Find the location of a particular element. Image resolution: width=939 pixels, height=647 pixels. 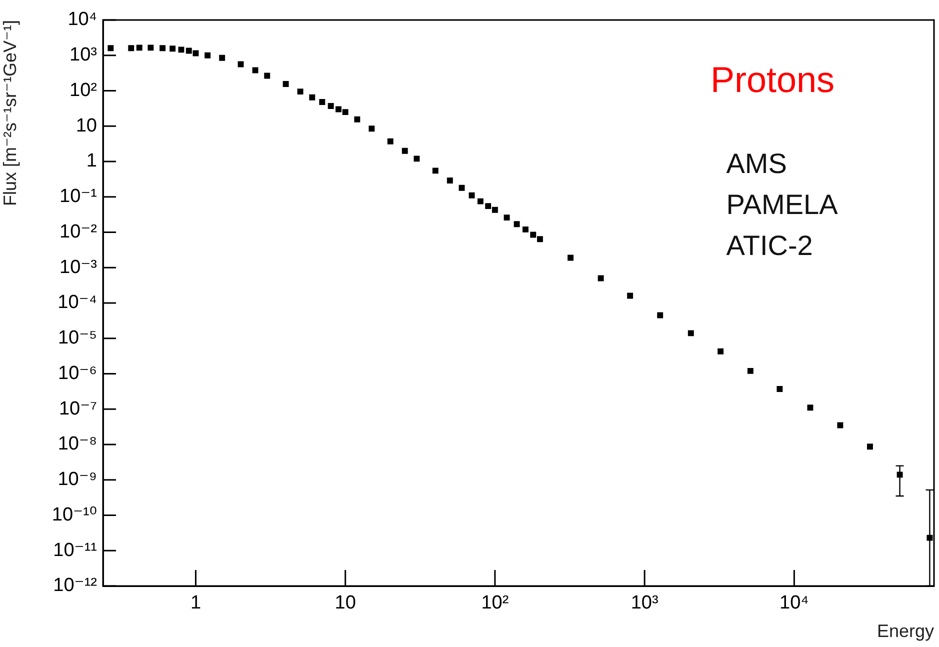

y-tick-label: 10⁻³ is located at coordinates (78, 267).